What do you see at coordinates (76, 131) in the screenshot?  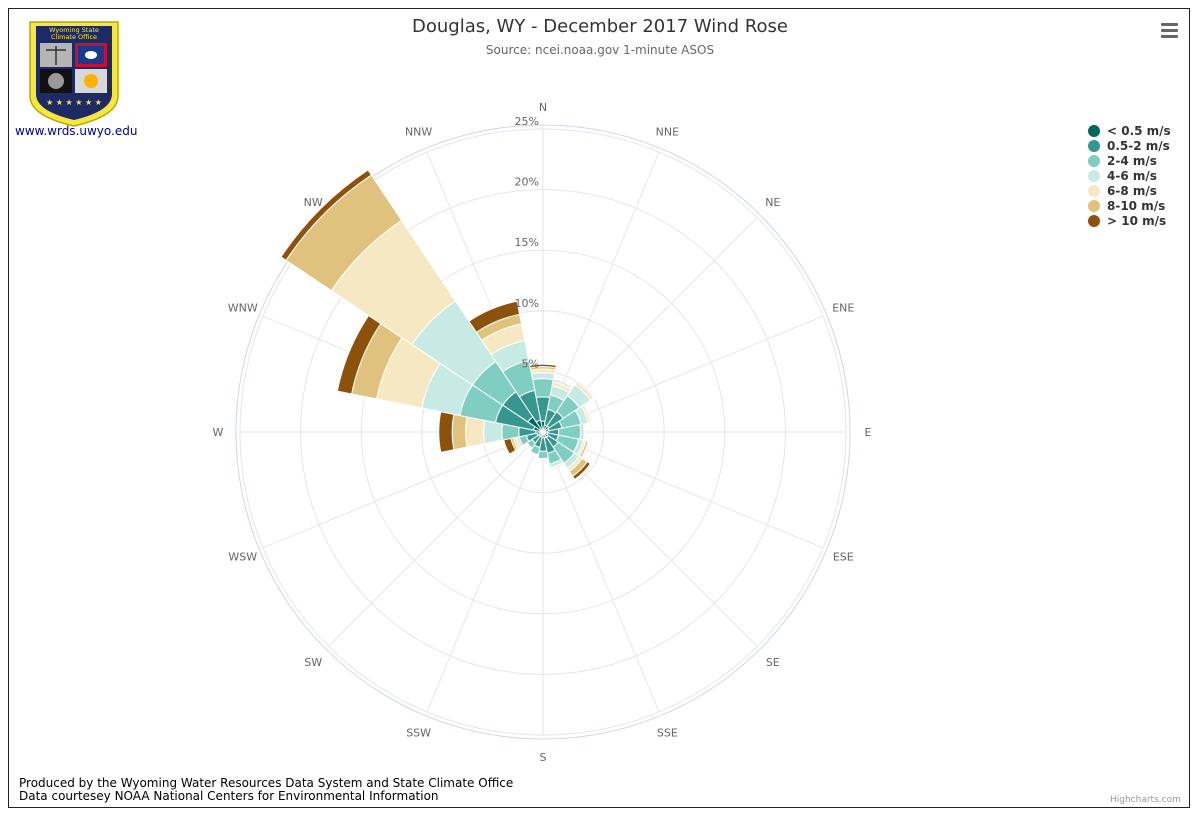 I see `site-link: www.wrds.uwyo.edu` at bounding box center [76, 131].